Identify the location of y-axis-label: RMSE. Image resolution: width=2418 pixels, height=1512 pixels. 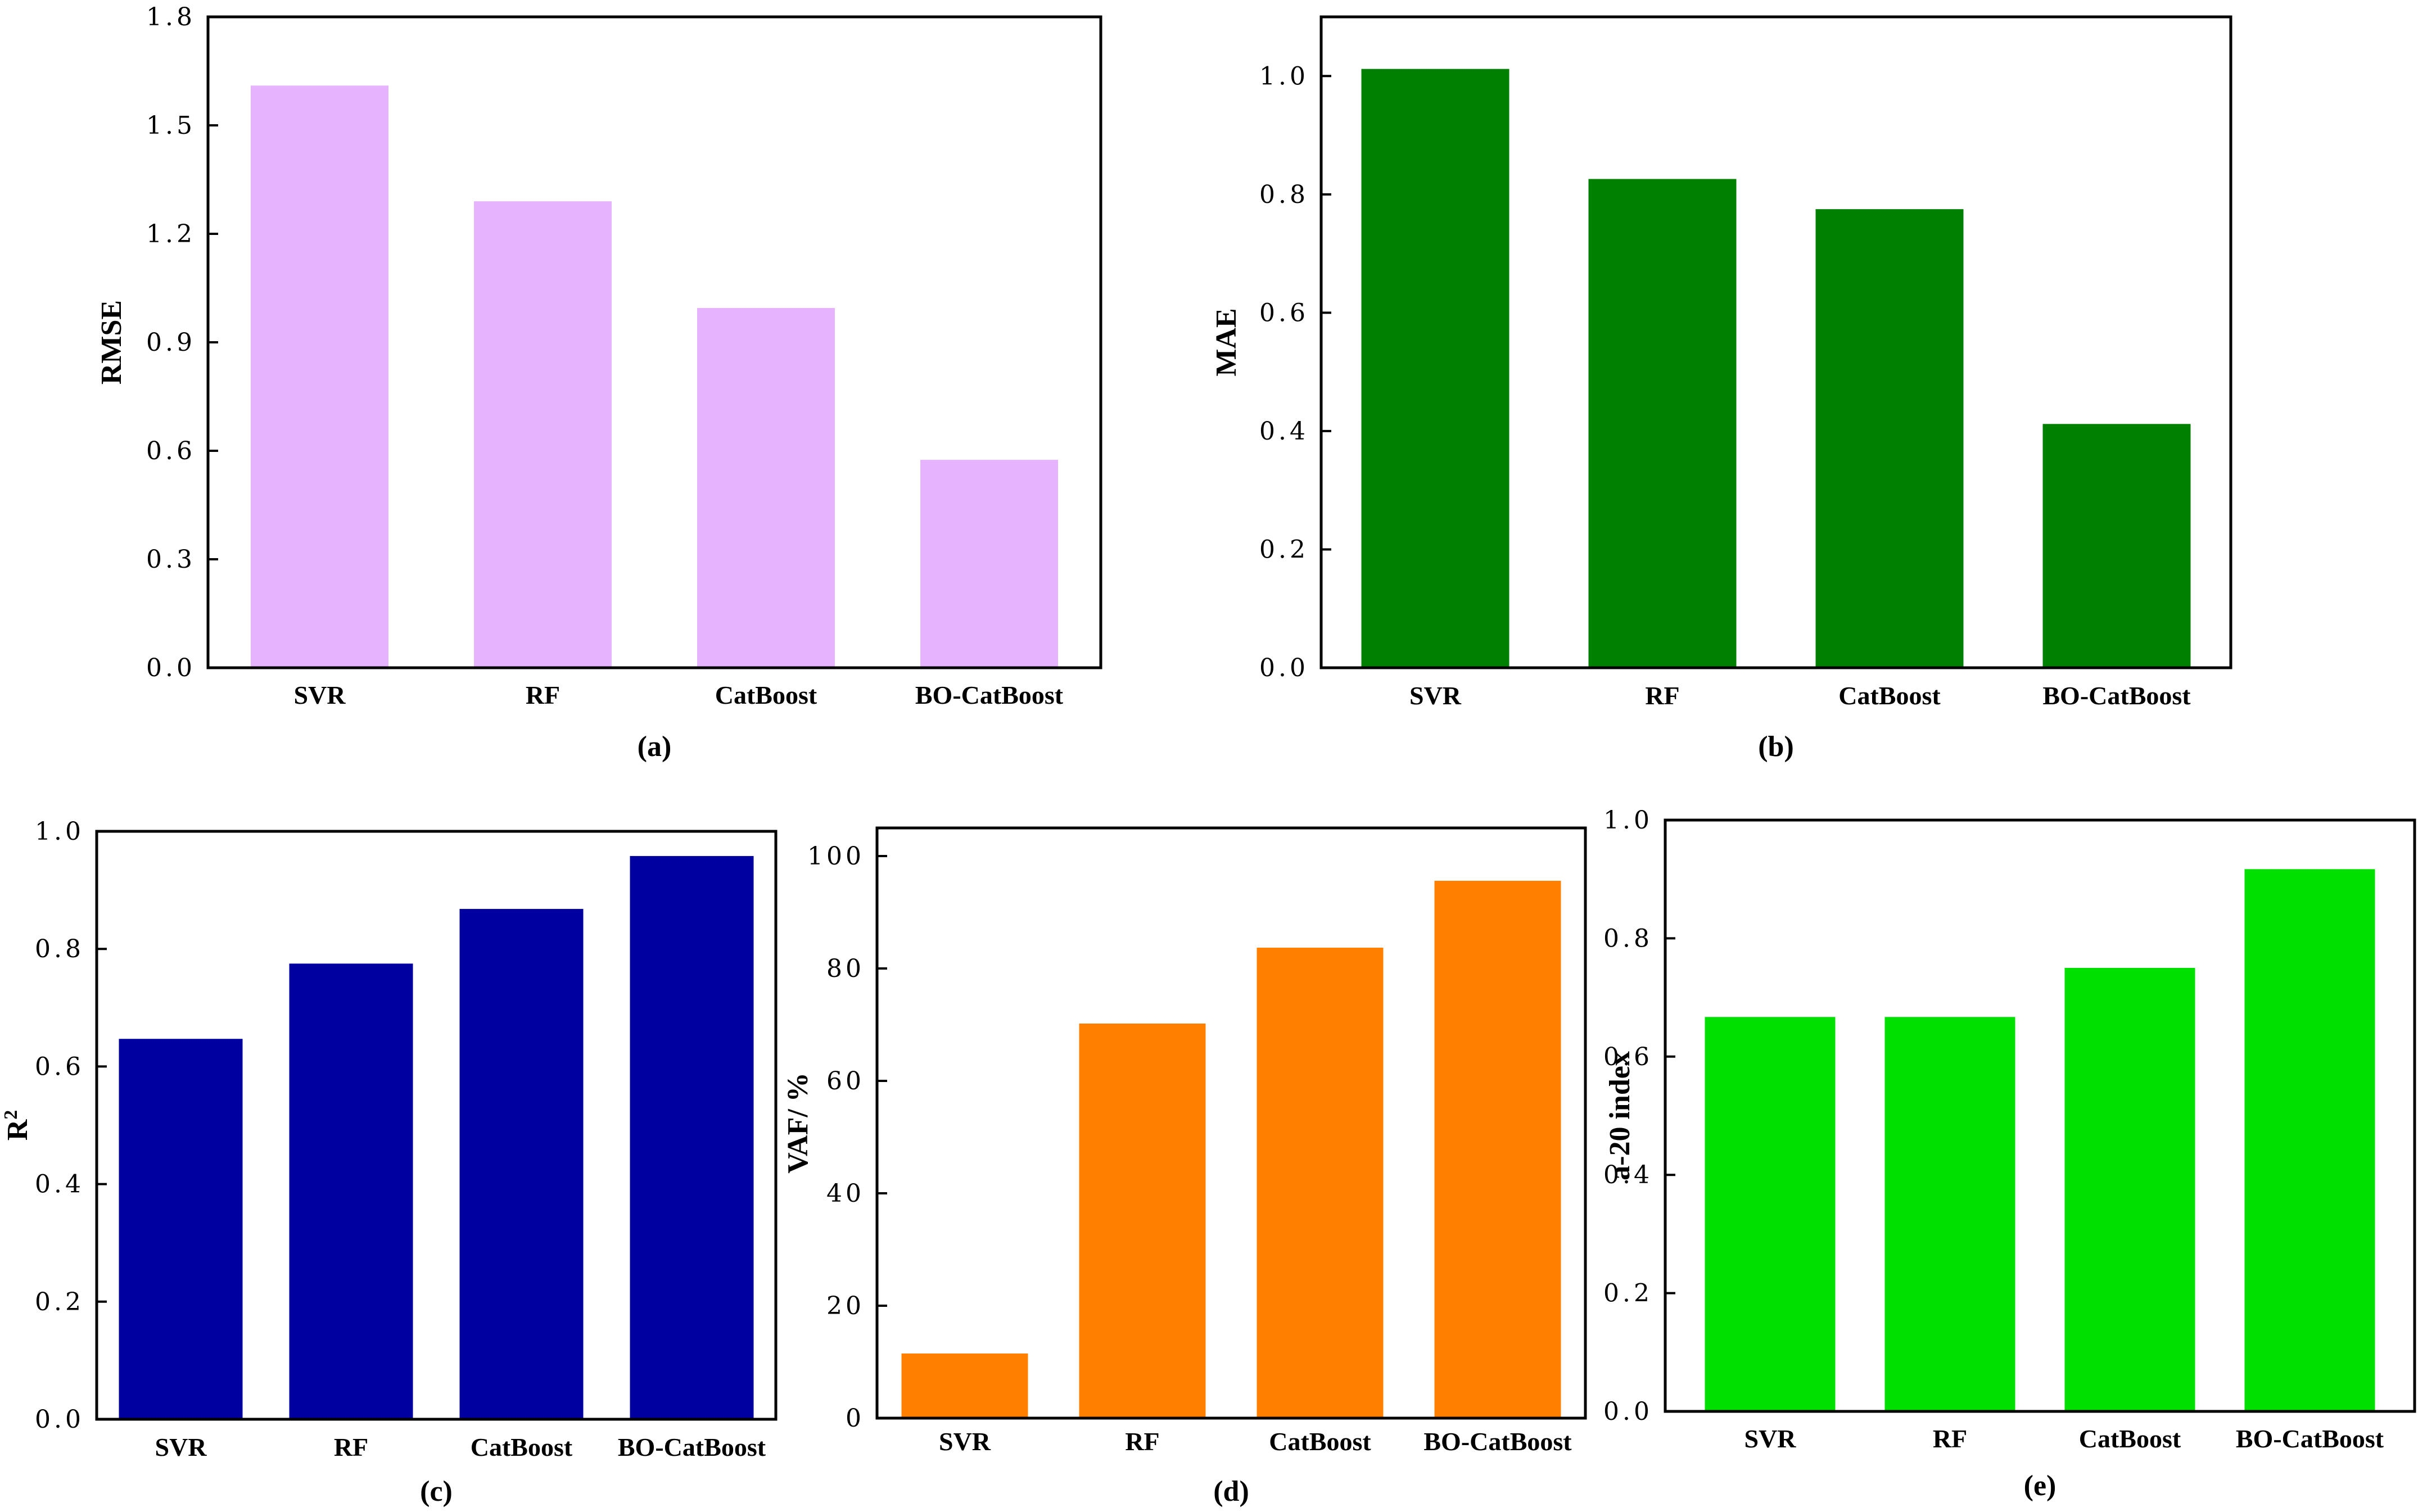
(112, 342).